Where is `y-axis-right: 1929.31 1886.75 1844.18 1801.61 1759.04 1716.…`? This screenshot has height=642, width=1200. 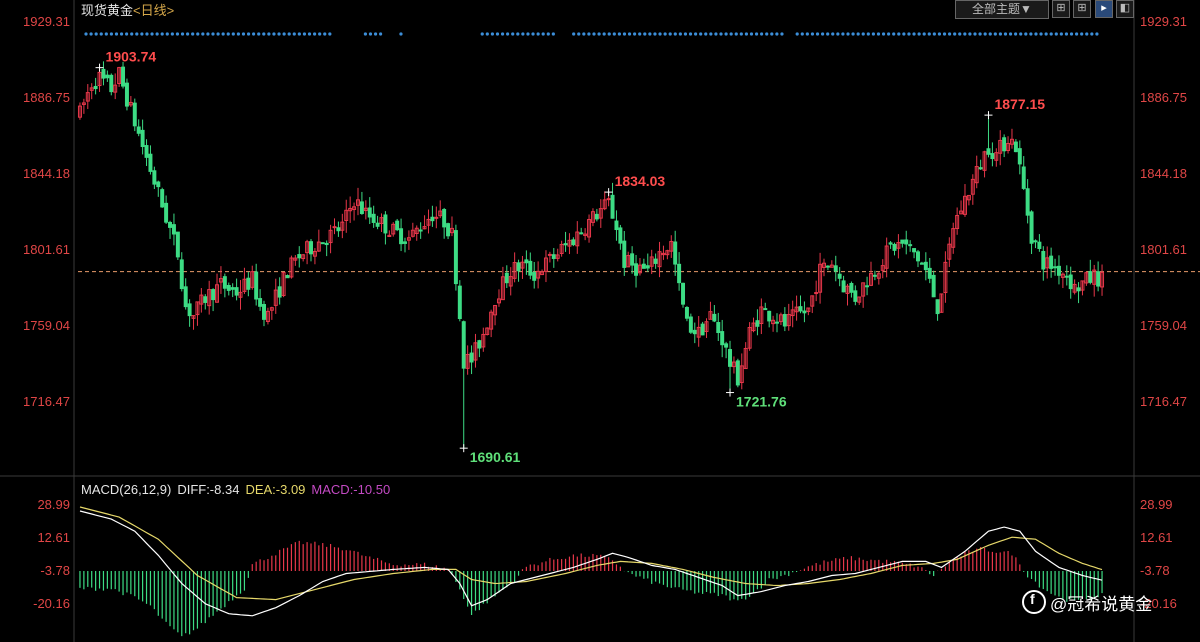 y-axis-right: 1929.31 1886.75 1844.18 1801.61 1759.04 1716.… is located at coordinates (1163, 211).